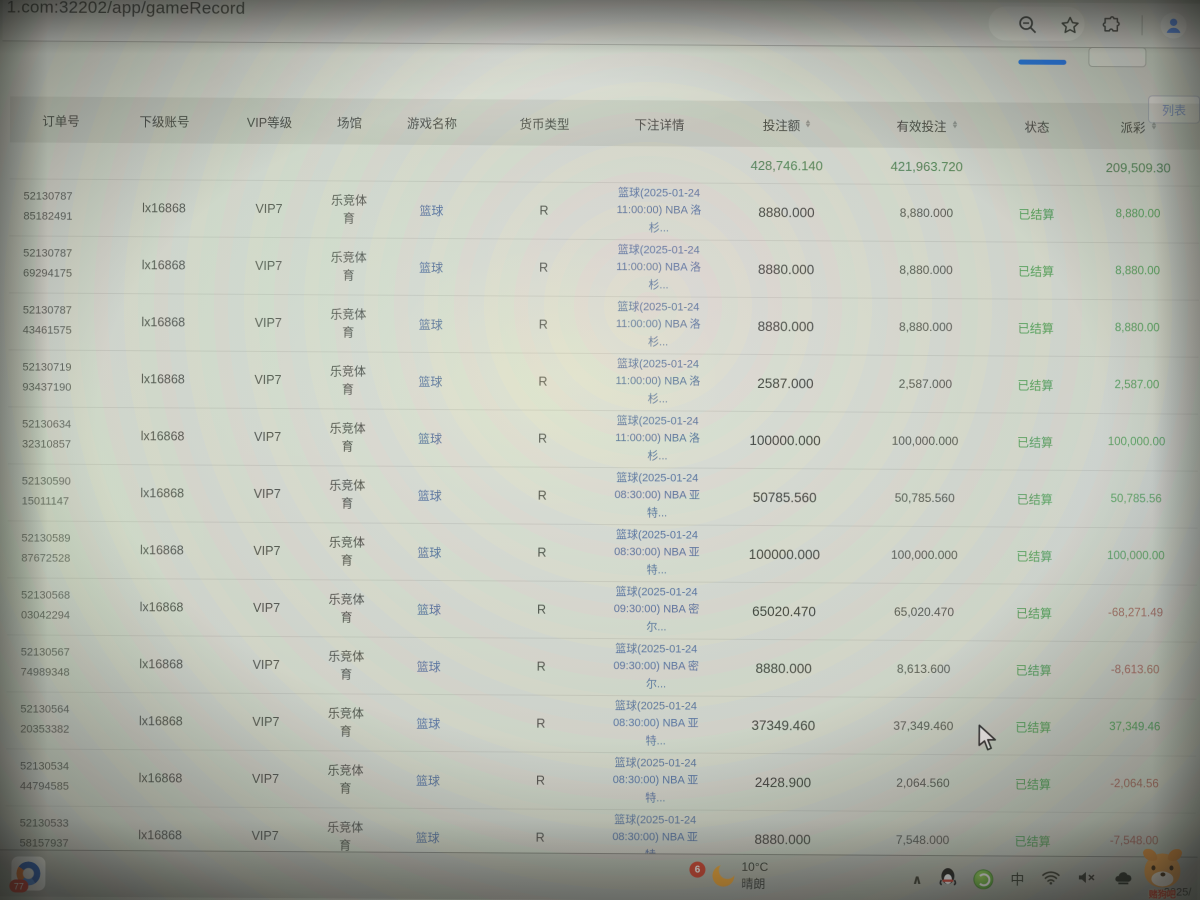 The image size is (1200, 900). What do you see at coordinates (44, 776) in the screenshot?
I see `order-number: 52130534 44794585` at bounding box center [44, 776].